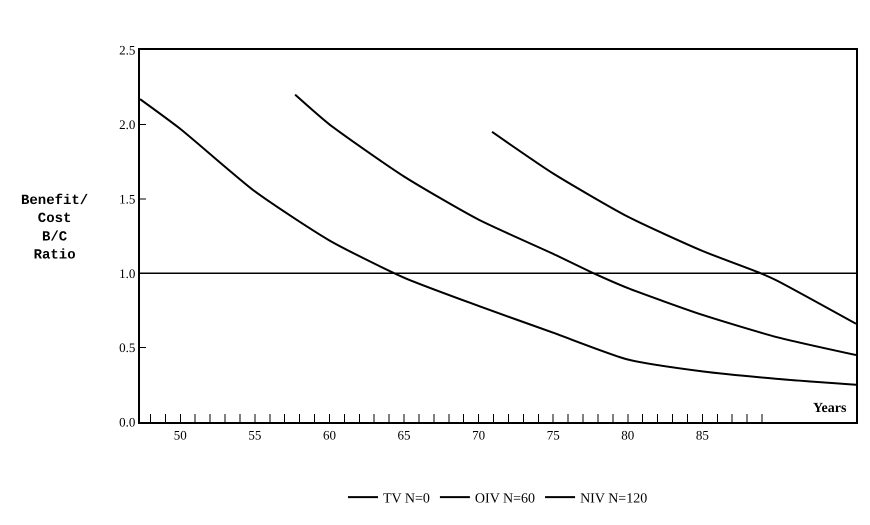 Image resolution: width=870 pixels, height=525 pixels. Describe the element at coordinates (127, 273) in the screenshot. I see `y-tick-label: 1.0` at that location.